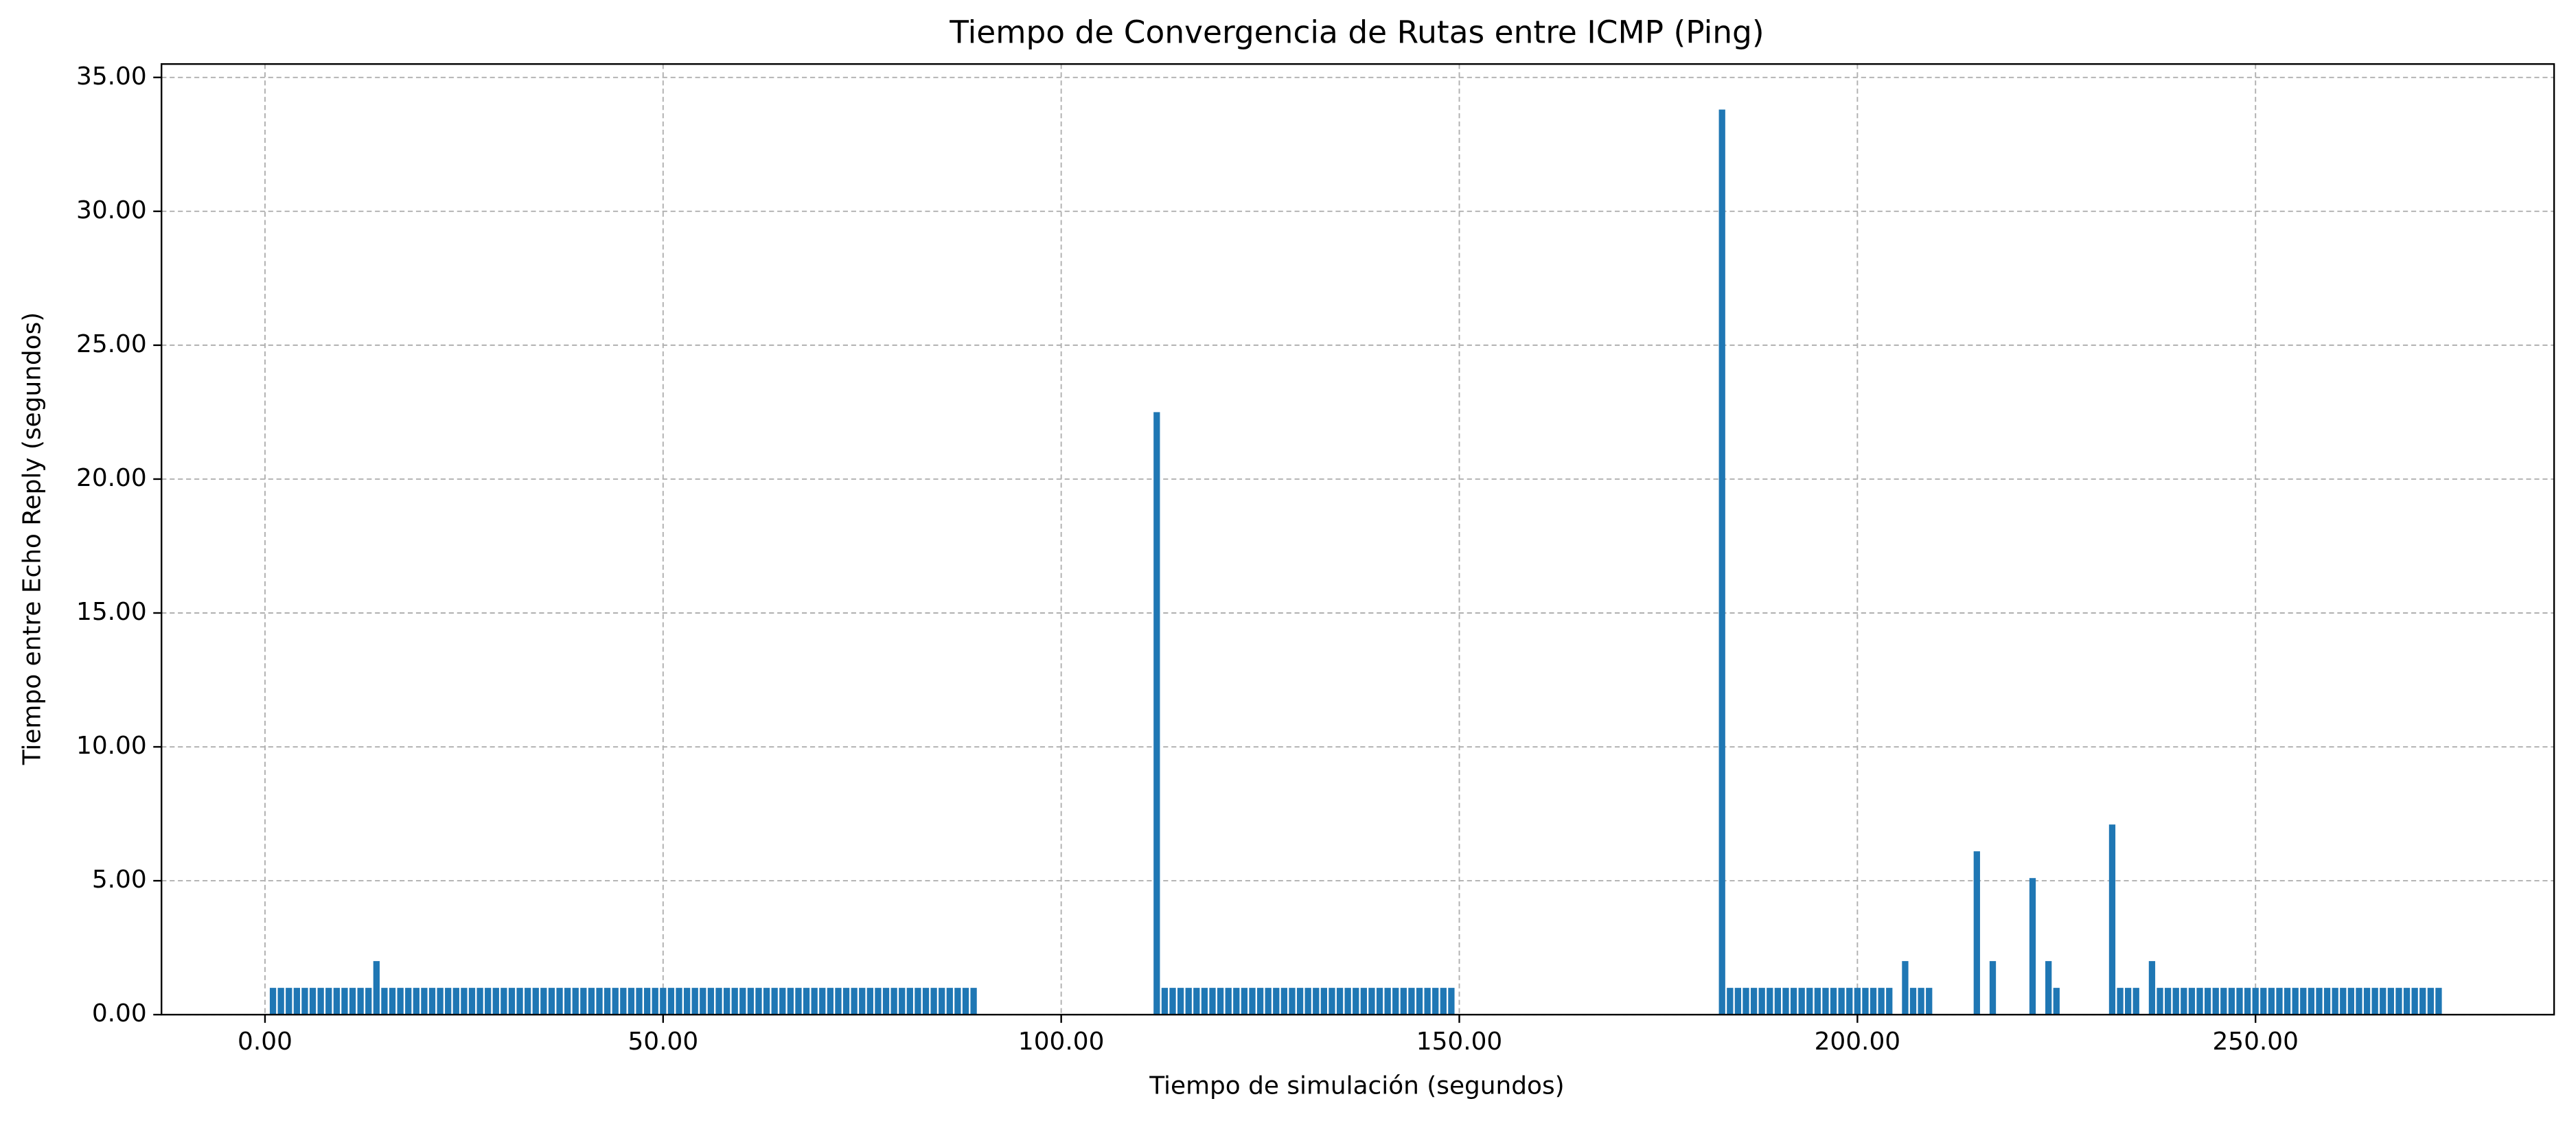 This screenshot has width=2576, height=1123. What do you see at coordinates (111, 76) in the screenshot?
I see `y-tick-label: 35.00` at bounding box center [111, 76].